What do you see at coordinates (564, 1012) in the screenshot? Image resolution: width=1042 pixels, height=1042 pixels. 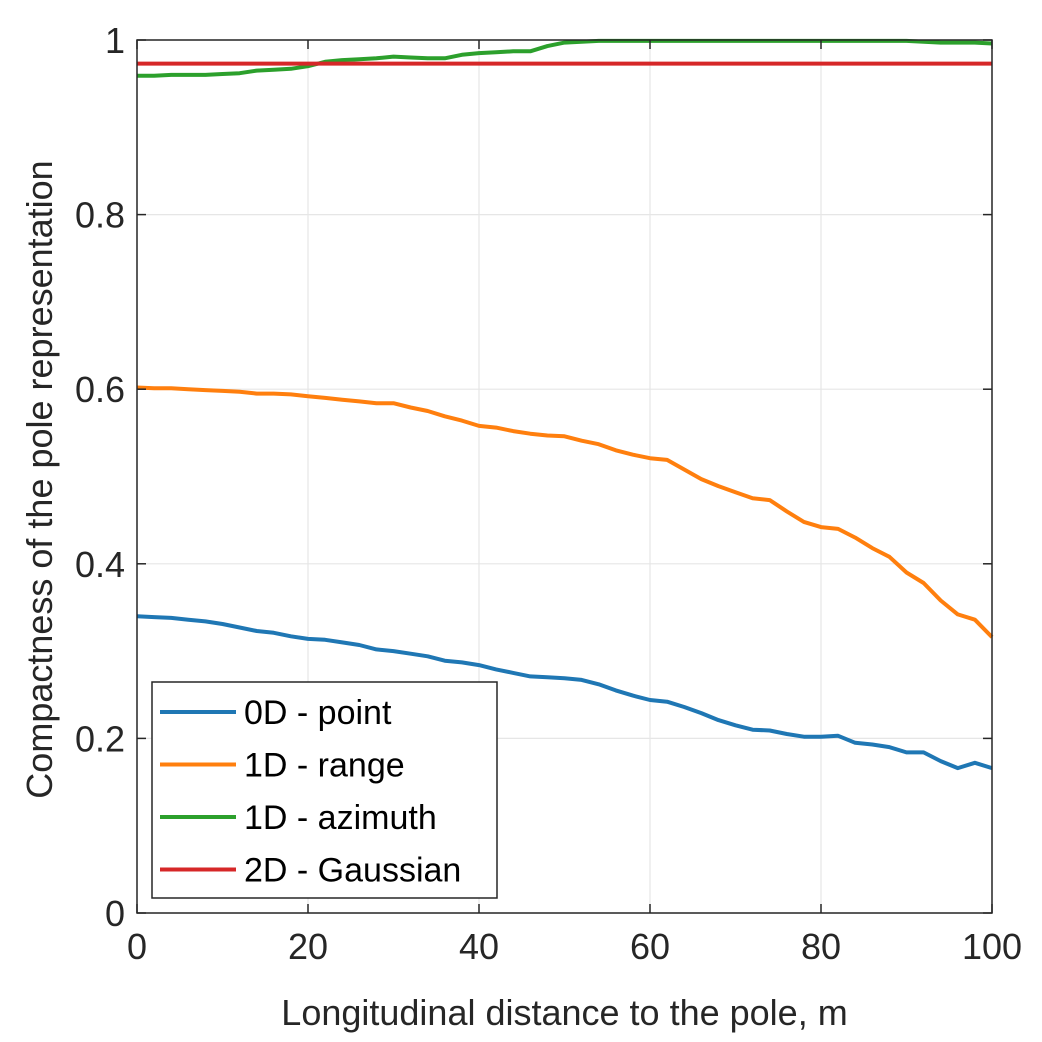 I see `x-axis-label: Longitudinal distance to the pole, m` at bounding box center [564, 1012].